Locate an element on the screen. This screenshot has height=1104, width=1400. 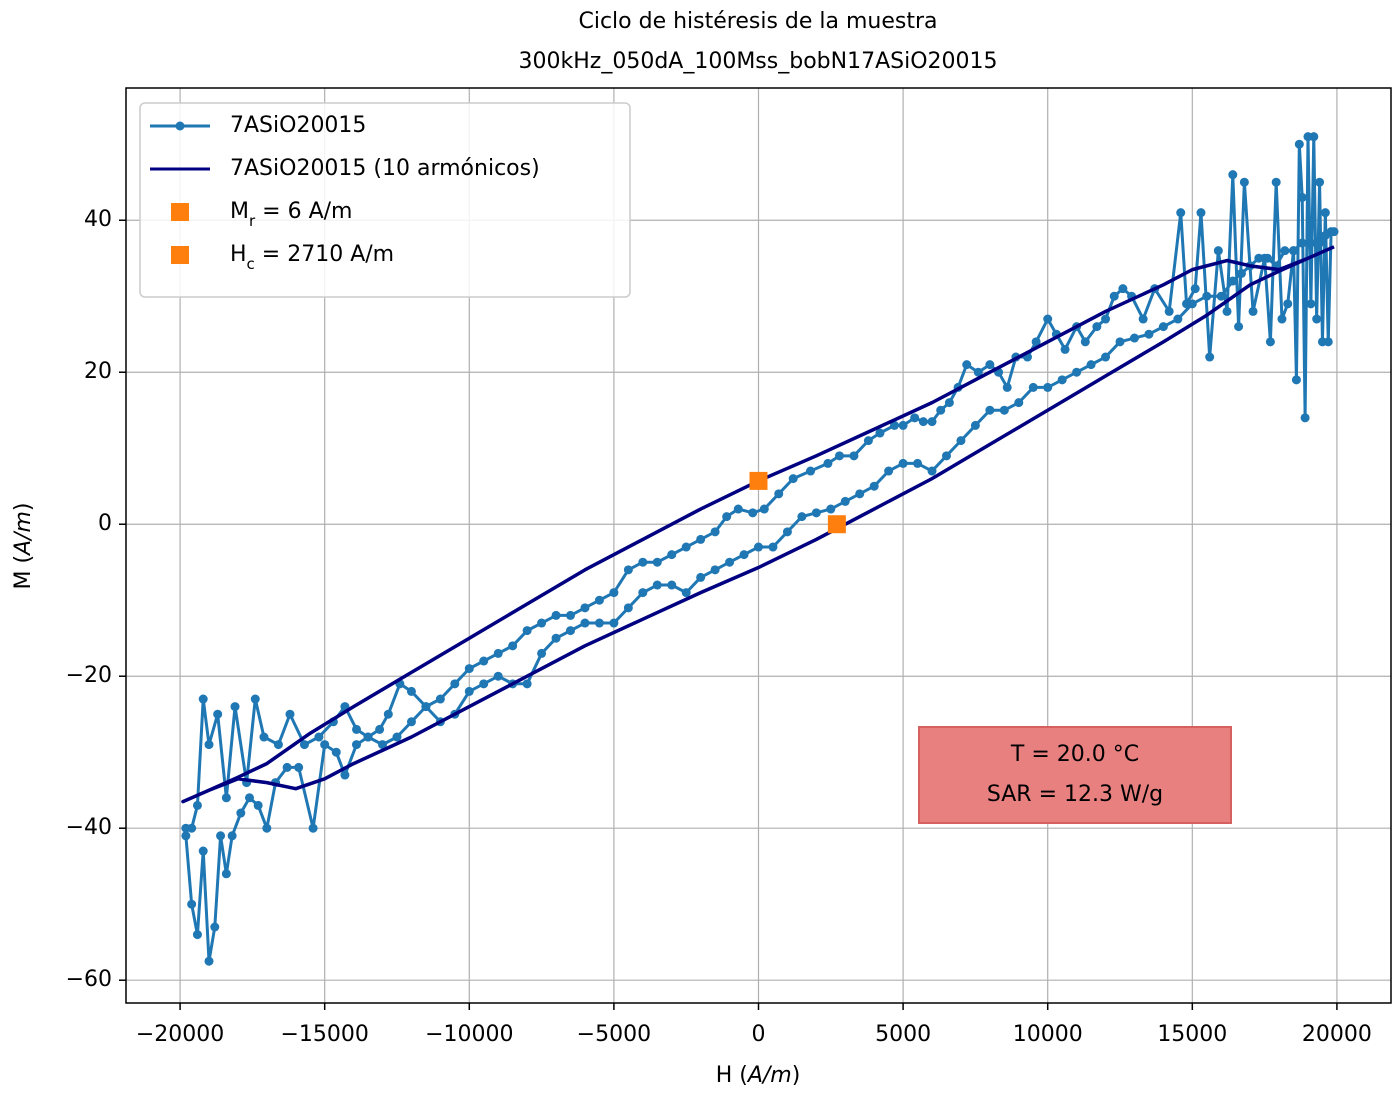
legend-box is located at coordinates (385, 200).